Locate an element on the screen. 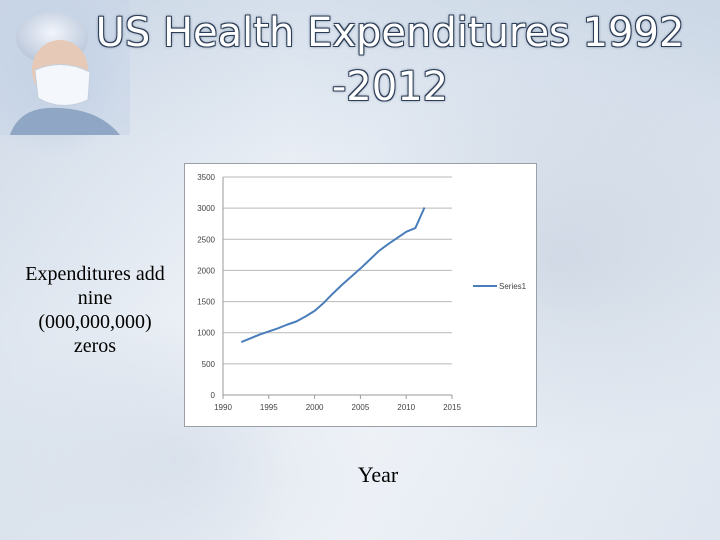  series-line is located at coordinates (333, 275).